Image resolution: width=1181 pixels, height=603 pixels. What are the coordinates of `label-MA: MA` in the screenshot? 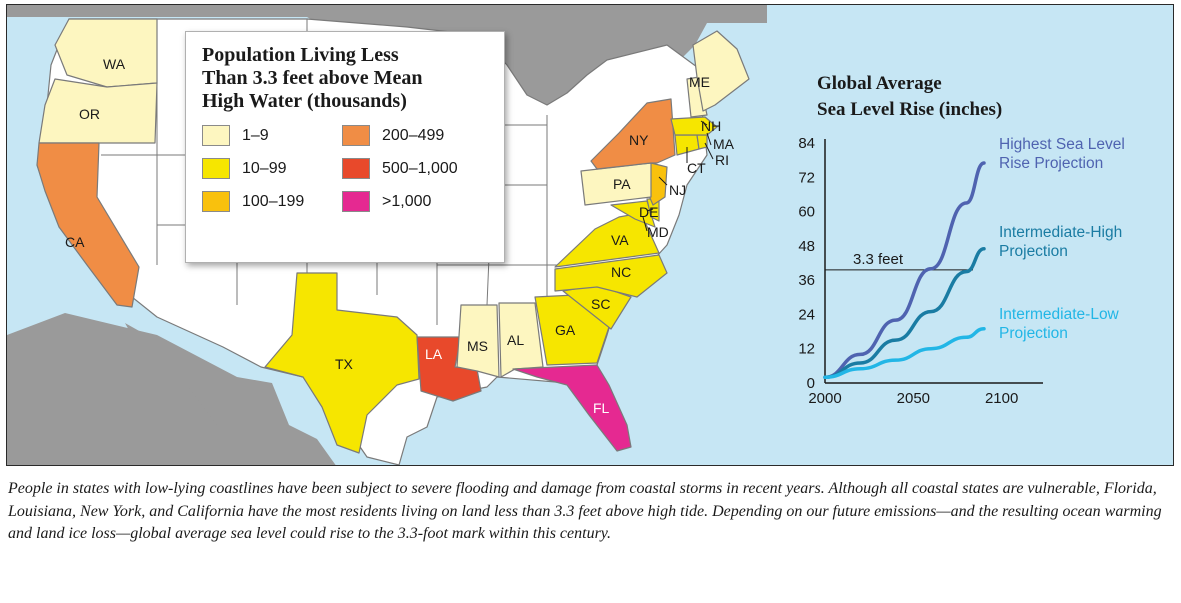 It's located at (724, 144).